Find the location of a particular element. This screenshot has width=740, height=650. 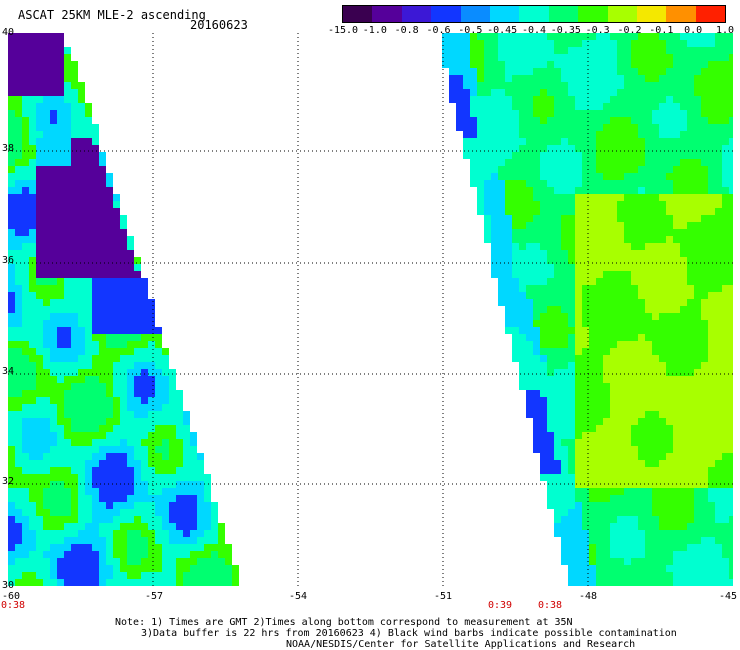

y-tick-label-40: 40 is located at coordinates (8, 32).